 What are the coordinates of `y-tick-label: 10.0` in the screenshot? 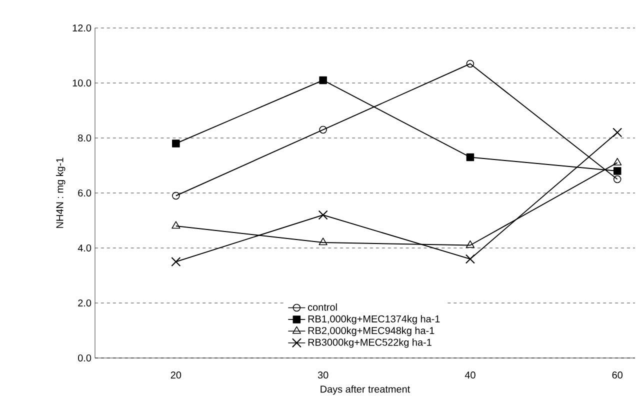 It's located at (82, 83).